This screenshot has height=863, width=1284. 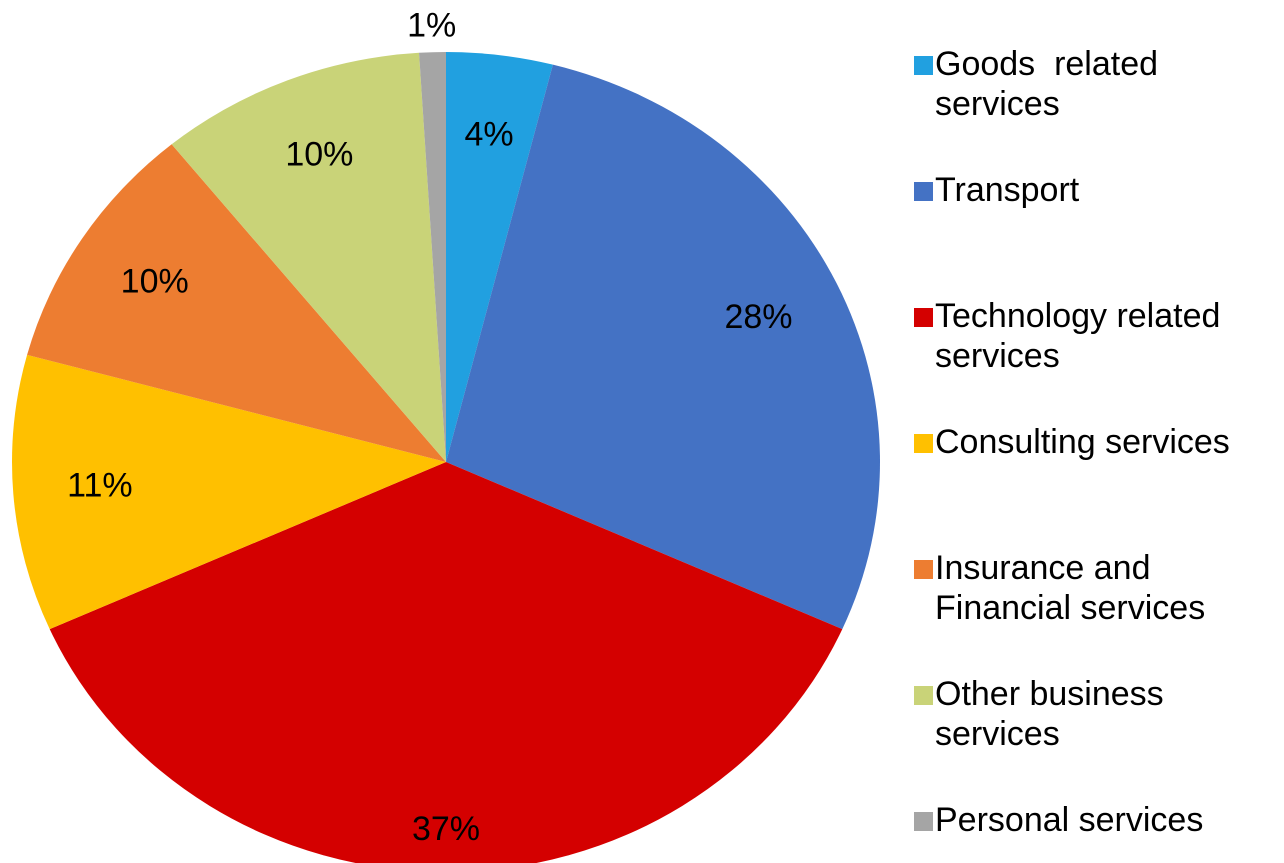 What do you see at coordinates (1051, 84) in the screenshot?
I see `legend-label: Goods related services` at bounding box center [1051, 84].